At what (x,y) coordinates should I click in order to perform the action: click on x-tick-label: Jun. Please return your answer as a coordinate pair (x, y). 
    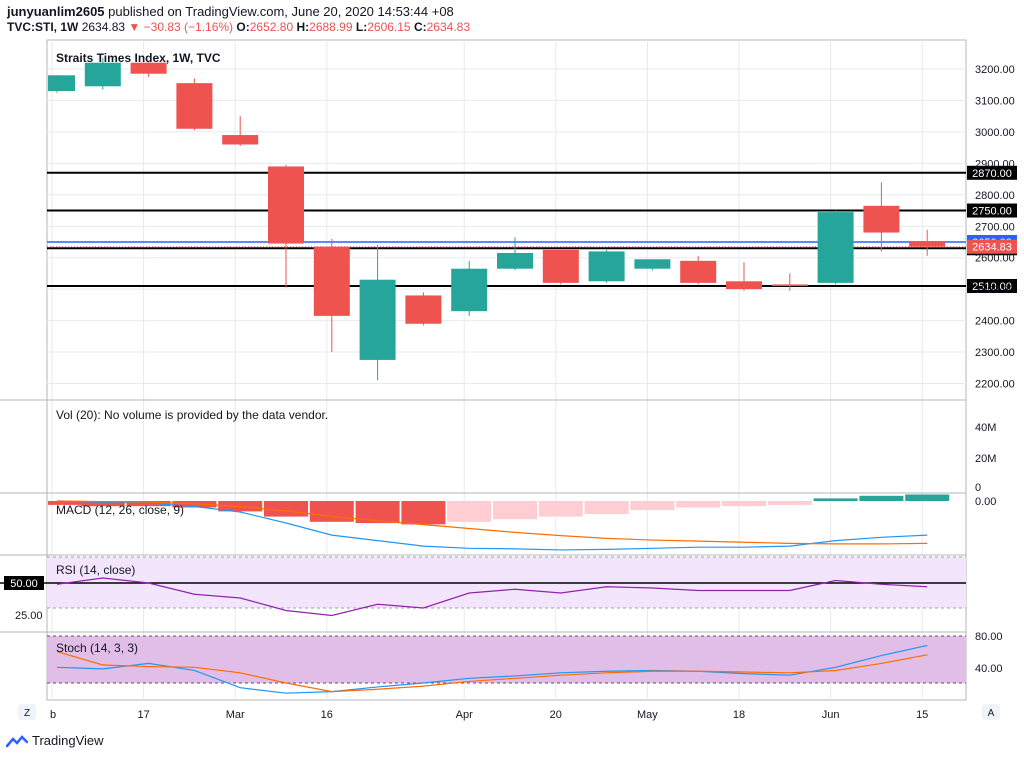
    Looking at the image, I should click on (831, 715).